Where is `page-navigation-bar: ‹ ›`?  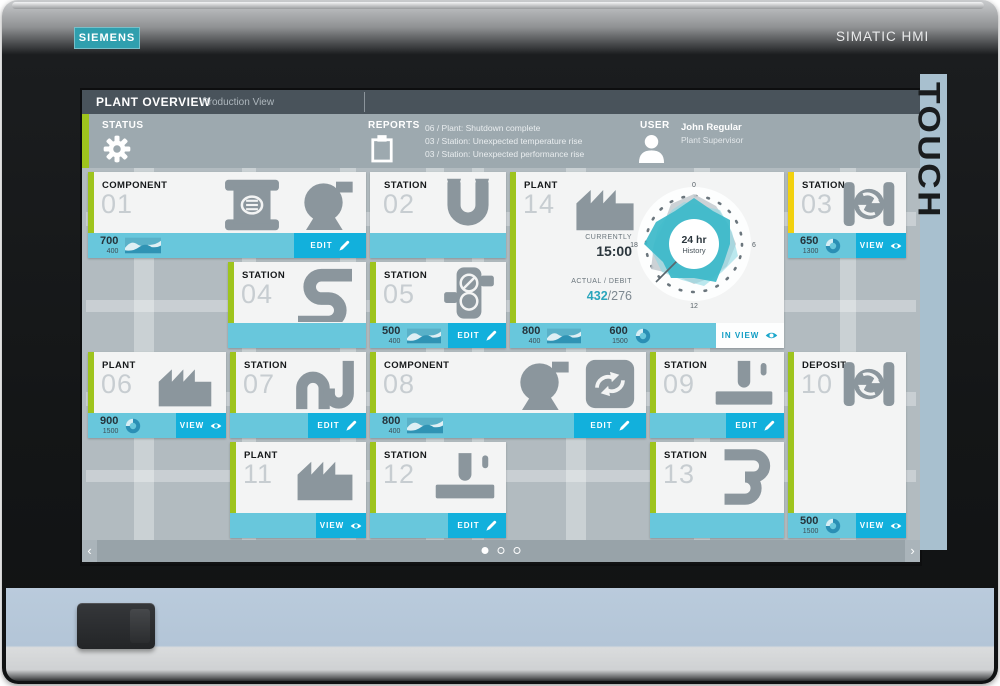
page-navigation-bar: ‹ › is located at coordinates (501, 551).